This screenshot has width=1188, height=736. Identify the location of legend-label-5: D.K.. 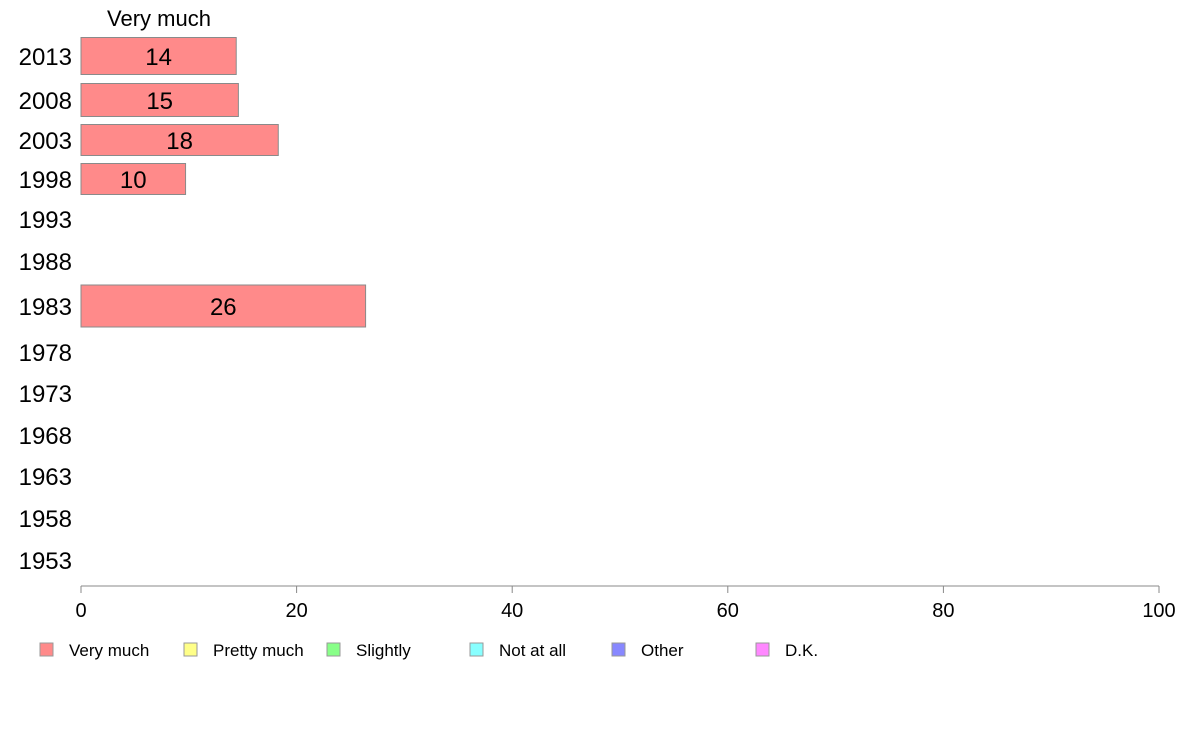
(801, 650).